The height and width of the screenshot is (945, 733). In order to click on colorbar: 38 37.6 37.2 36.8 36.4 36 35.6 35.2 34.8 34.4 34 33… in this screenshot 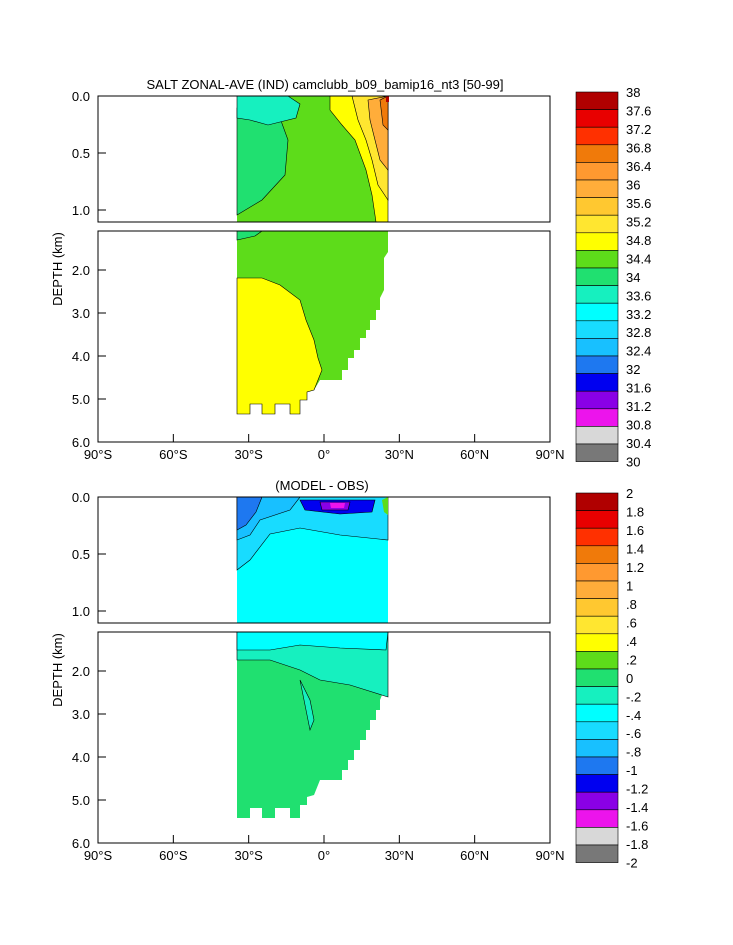, I will do `click(613, 277)`.